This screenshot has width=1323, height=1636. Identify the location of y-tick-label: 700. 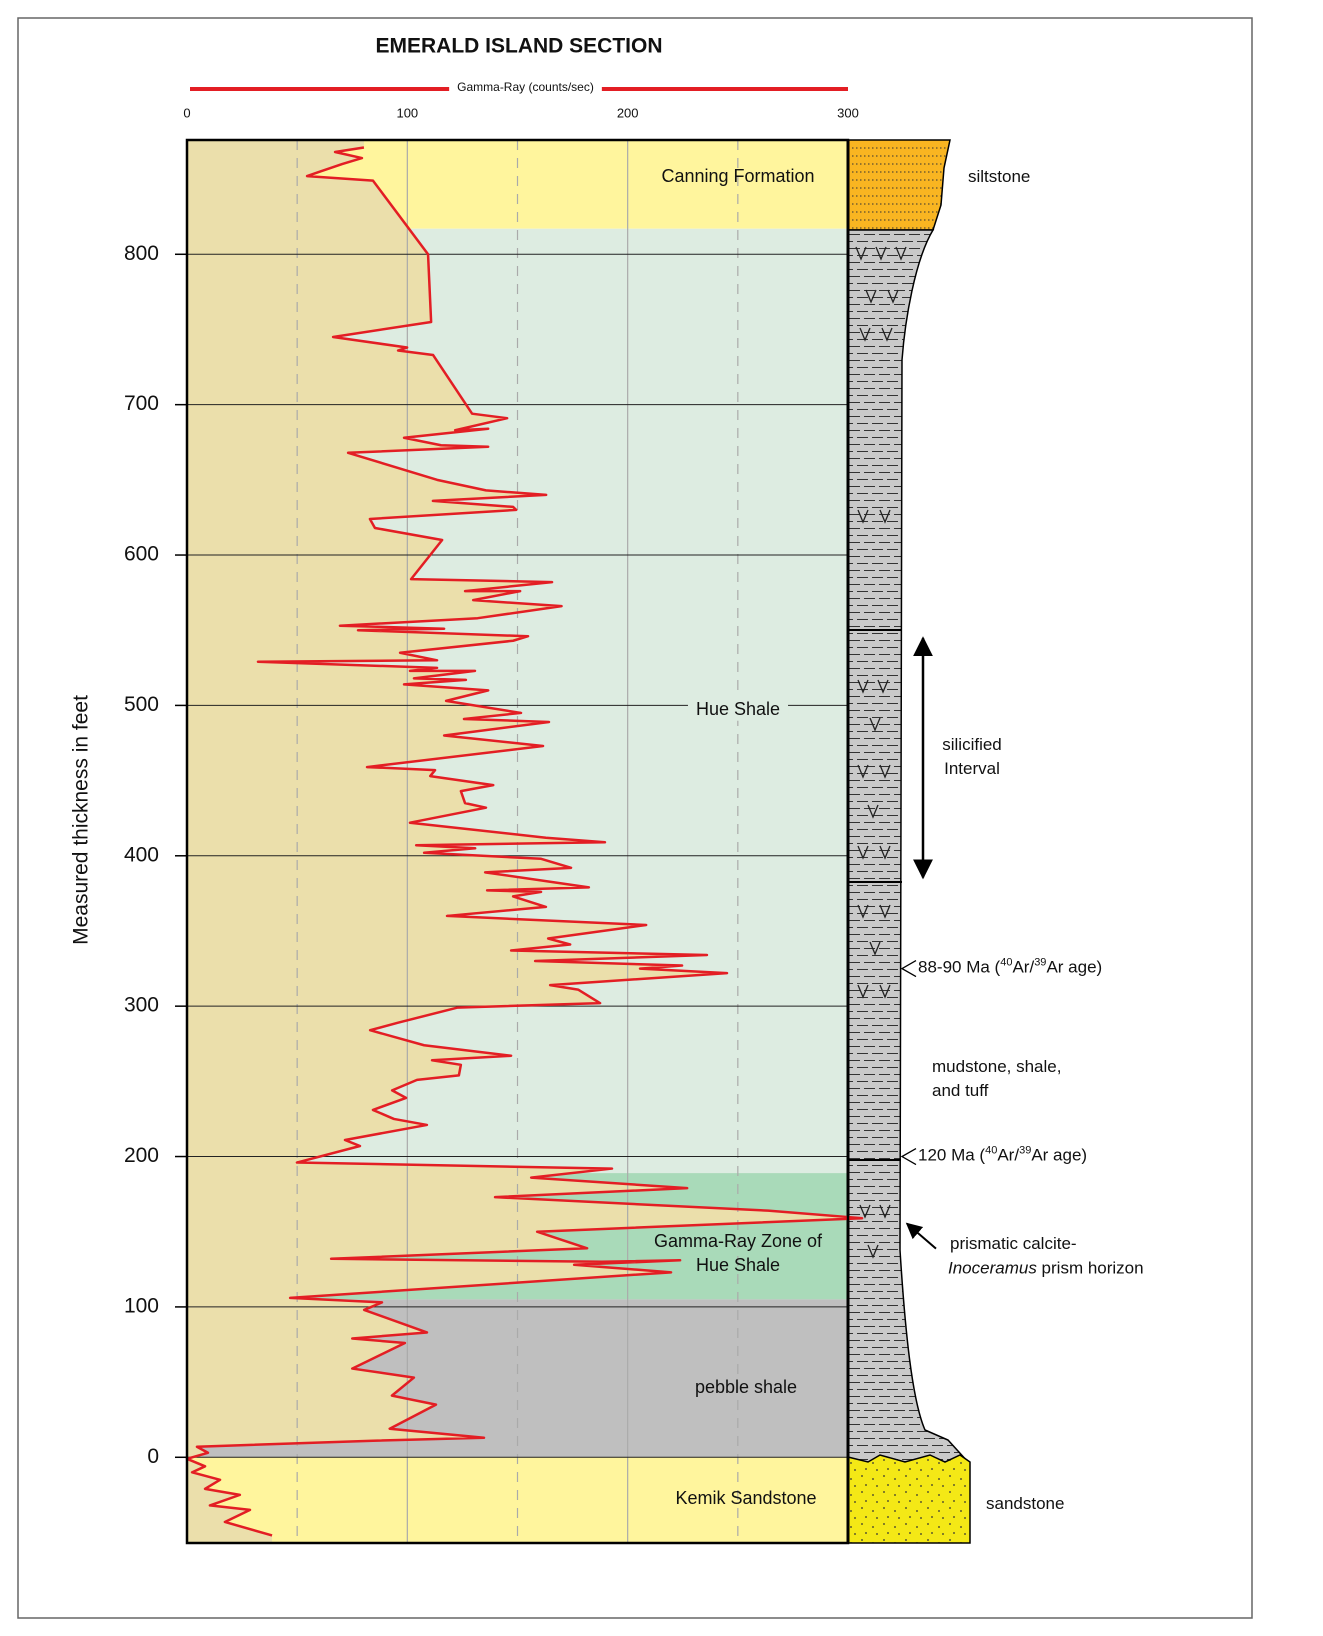
(141, 403).